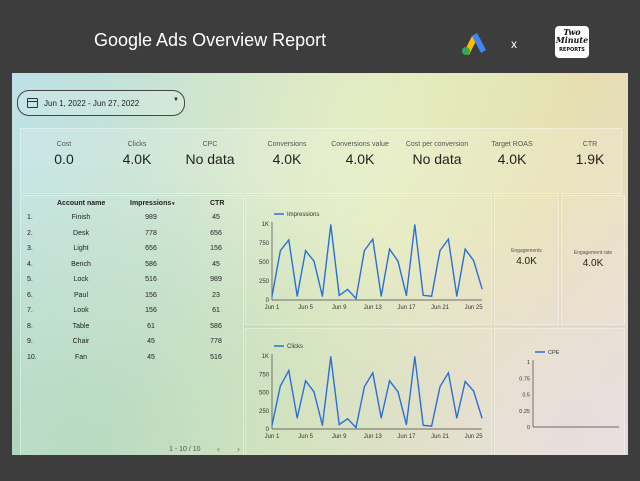 This screenshot has height=481, width=640. I want to click on table-row: 3. Light 656 156, so click(132, 252).